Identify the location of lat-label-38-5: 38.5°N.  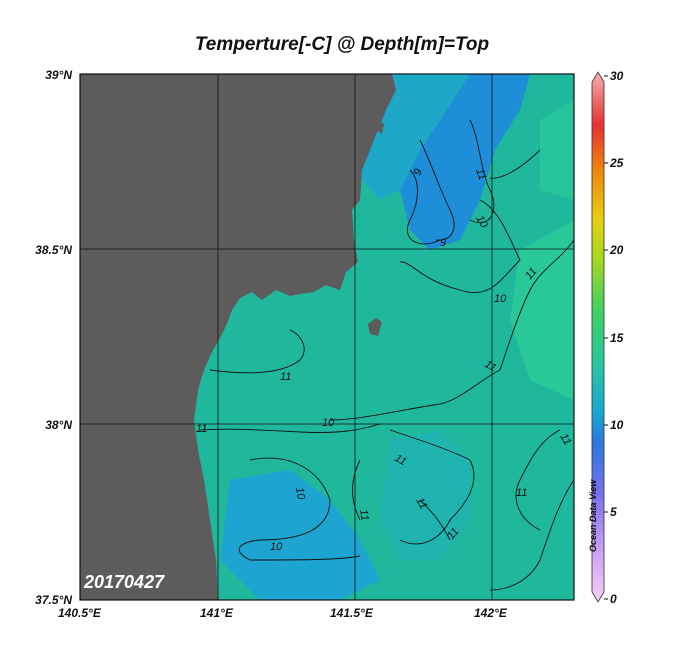
(53, 250).